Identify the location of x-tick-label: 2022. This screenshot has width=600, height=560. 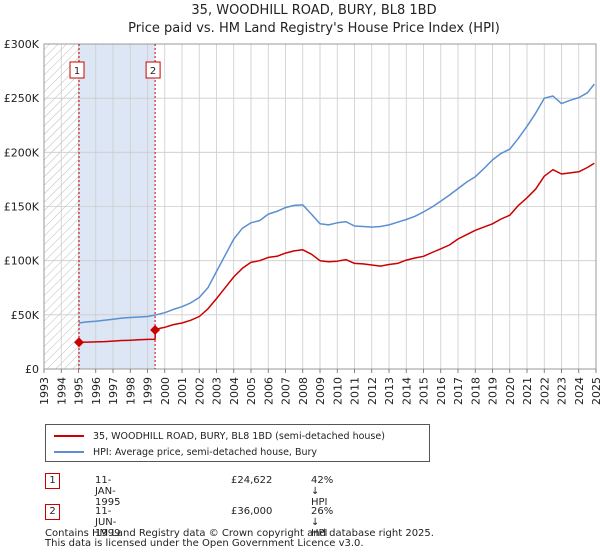
(544, 391).